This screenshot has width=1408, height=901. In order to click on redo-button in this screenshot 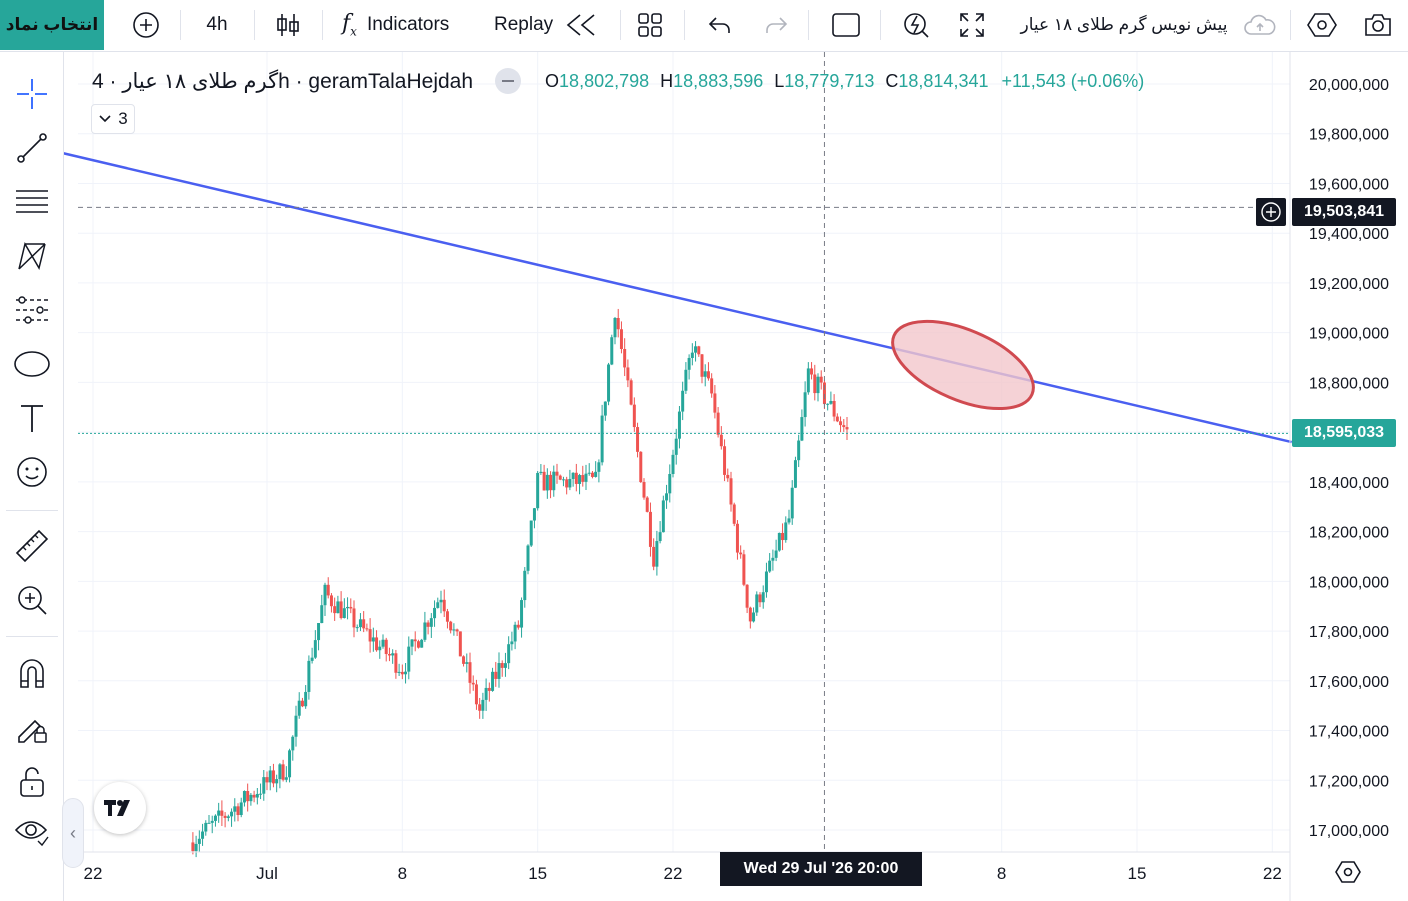, I will do `click(776, 25)`.